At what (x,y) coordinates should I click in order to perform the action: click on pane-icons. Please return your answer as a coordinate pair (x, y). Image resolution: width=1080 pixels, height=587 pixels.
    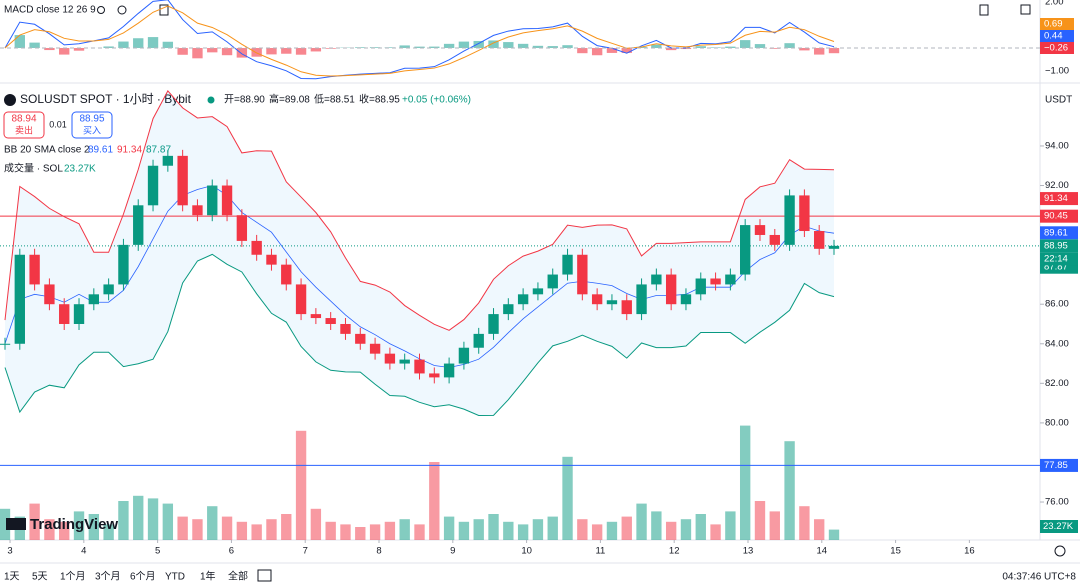
    Looking at the image, I should click on (564, 10).